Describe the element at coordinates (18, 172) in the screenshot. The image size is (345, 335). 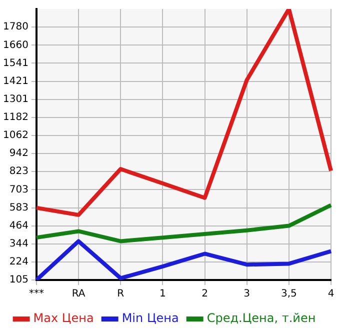
I see `y-tick-label: 823` at that location.